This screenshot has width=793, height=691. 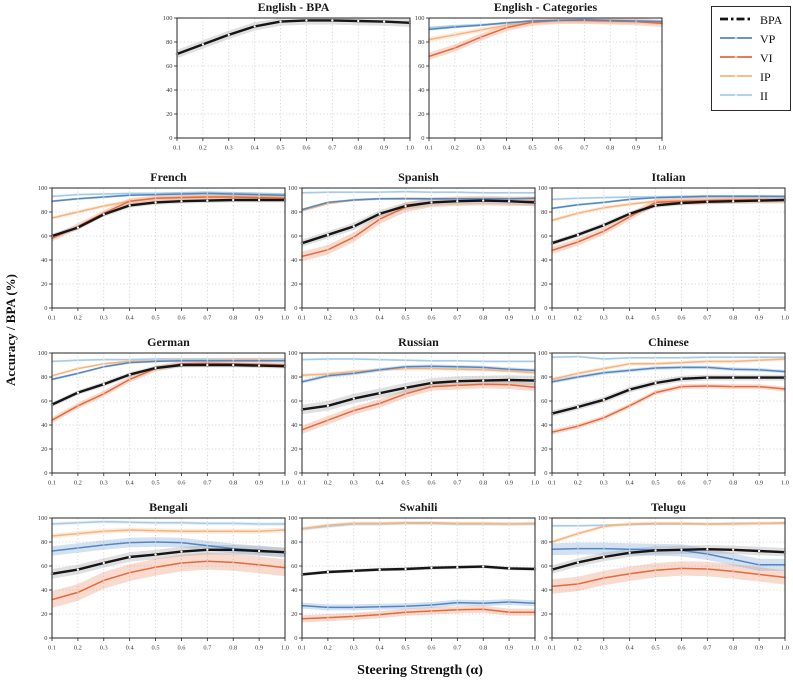 I want to click on chart-title: Telugu, so click(x=668, y=507).